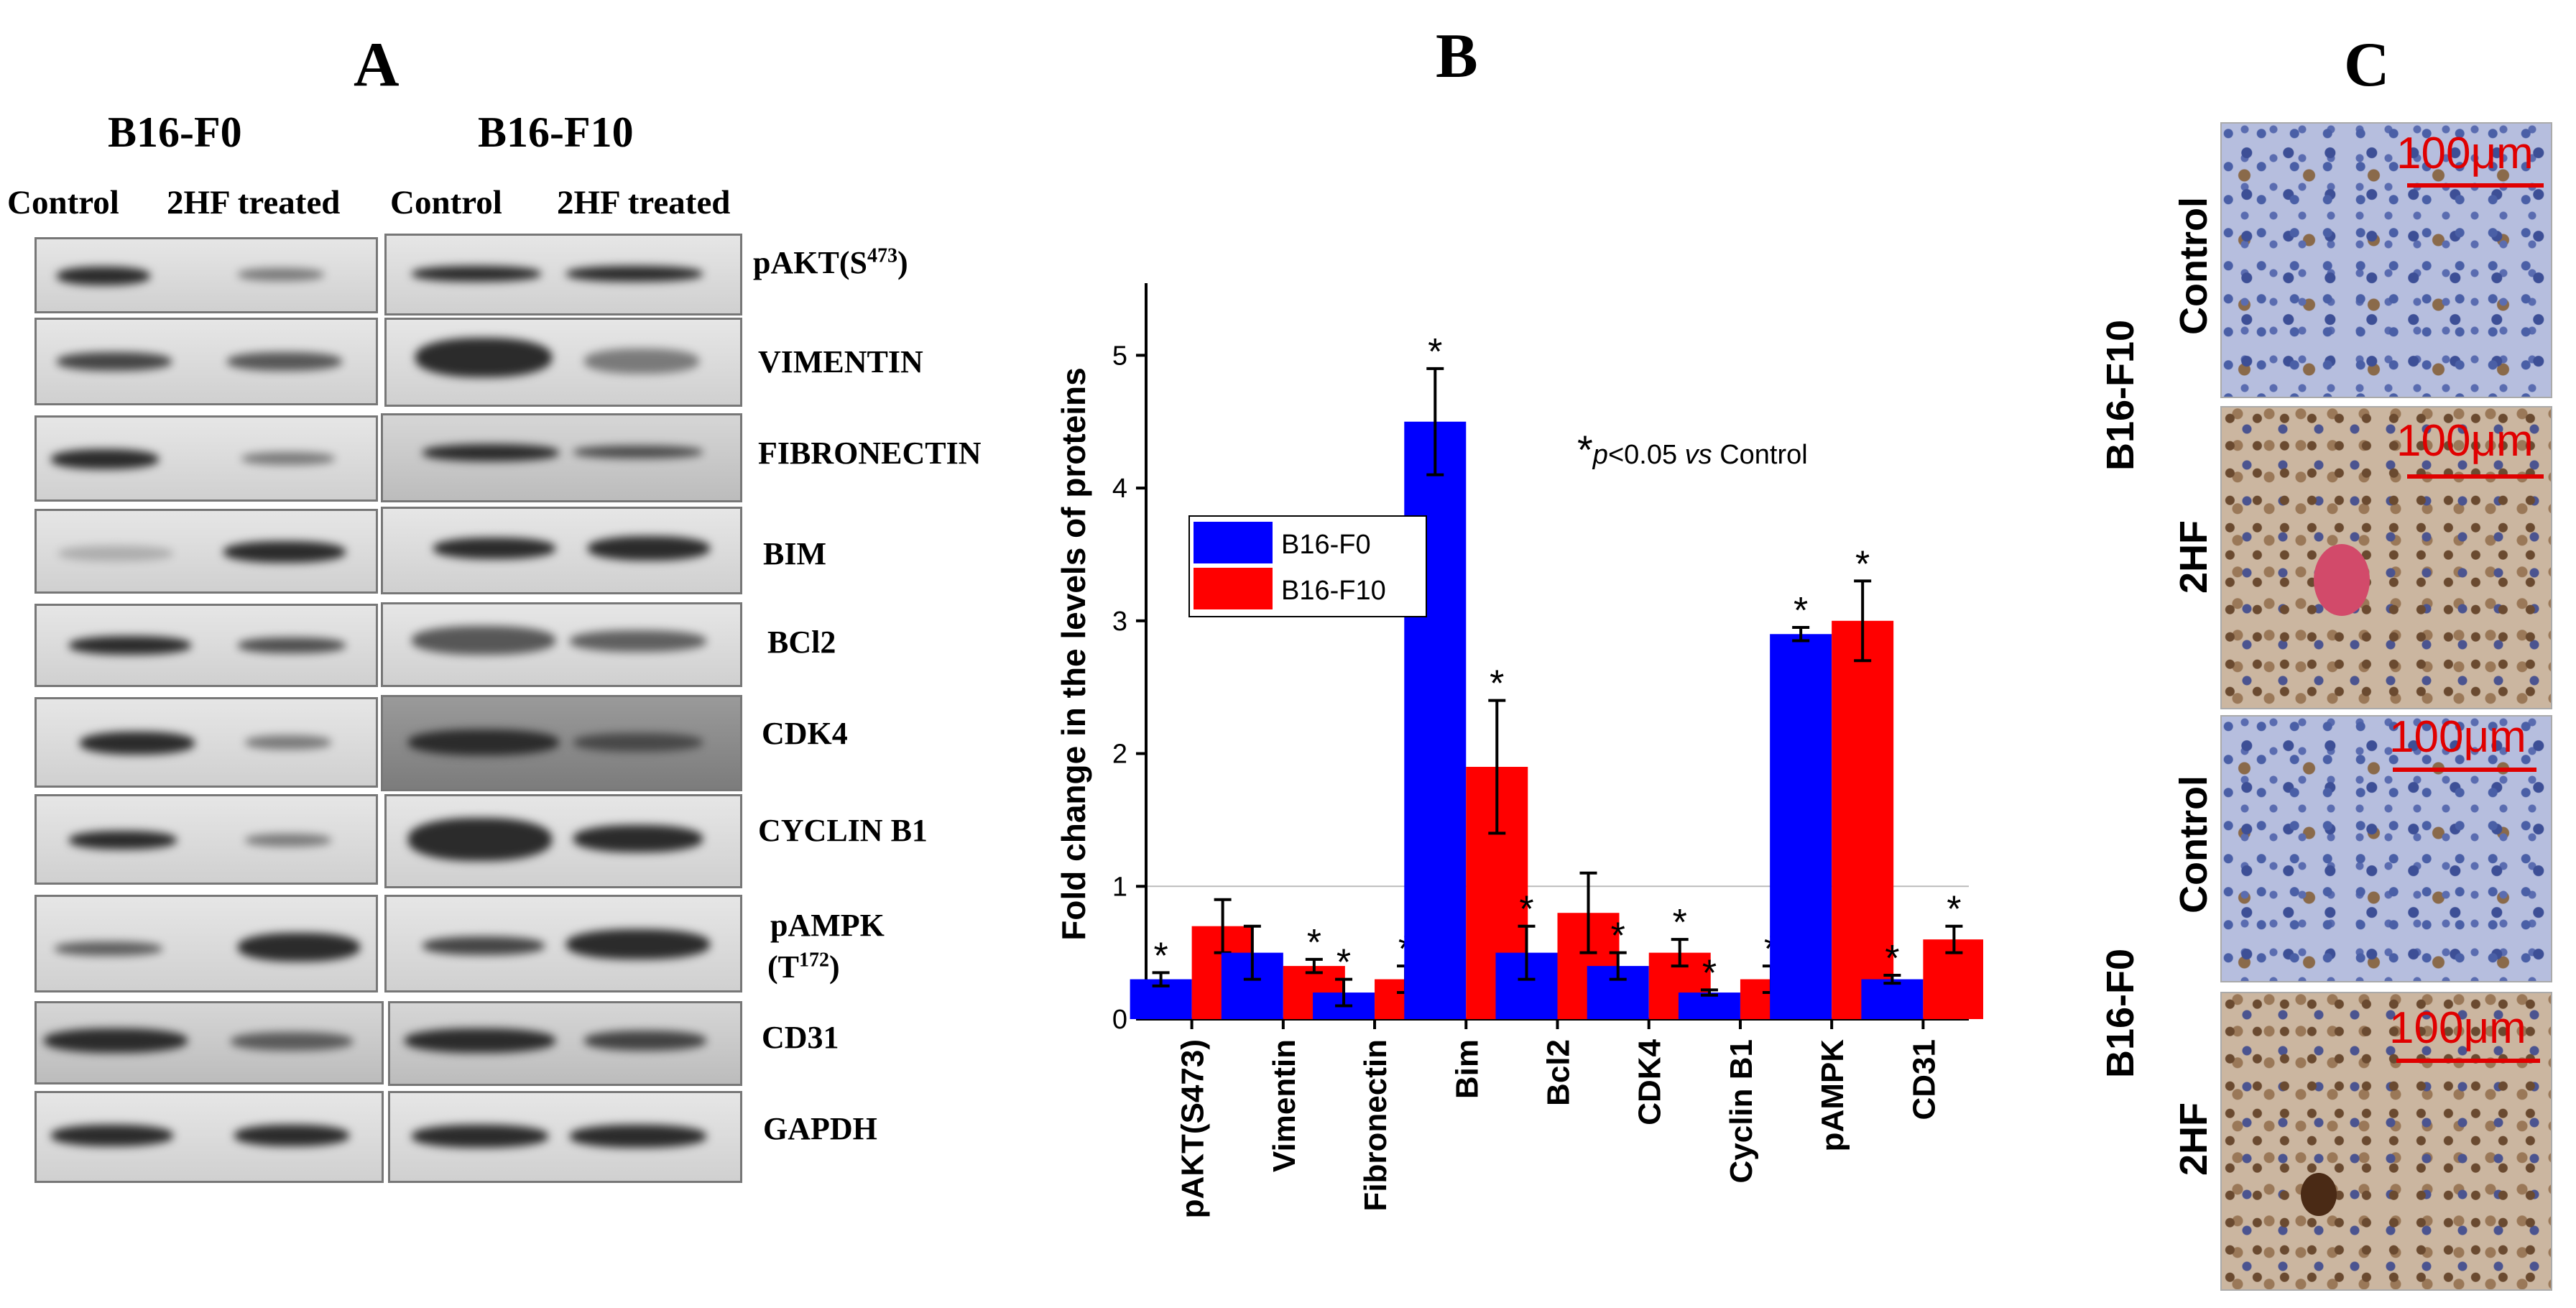 The height and width of the screenshot is (1308, 2576). I want to click on cell-line-b16-f0: B16-F0, so click(175, 132).